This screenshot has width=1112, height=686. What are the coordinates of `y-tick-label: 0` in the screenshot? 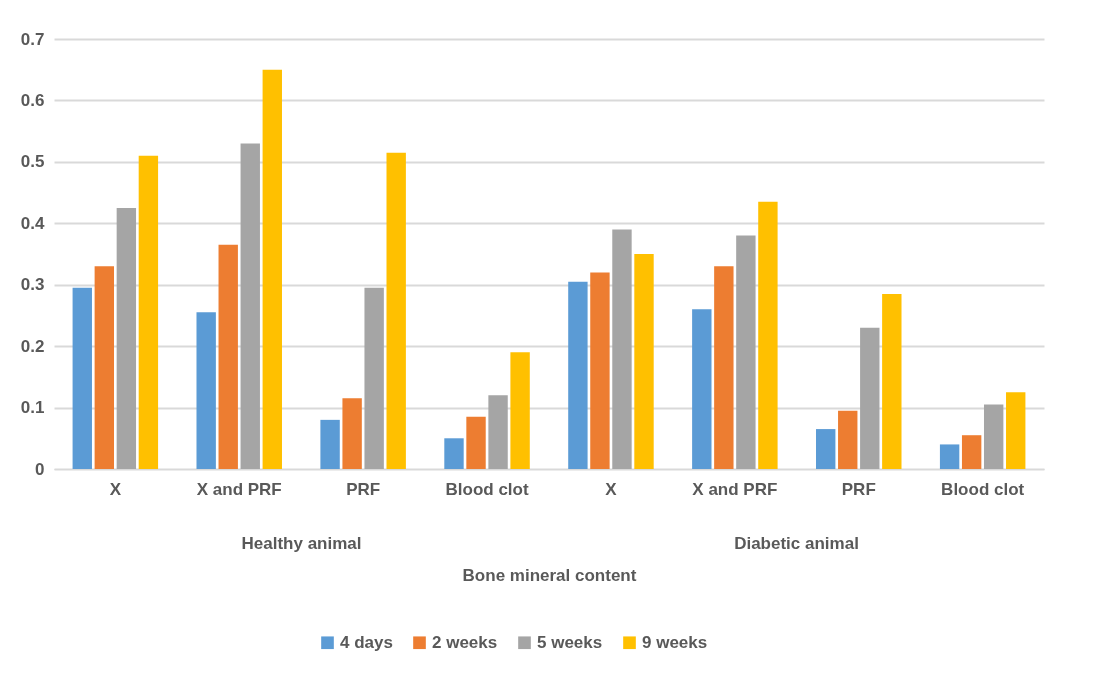 It's located at (40, 469).